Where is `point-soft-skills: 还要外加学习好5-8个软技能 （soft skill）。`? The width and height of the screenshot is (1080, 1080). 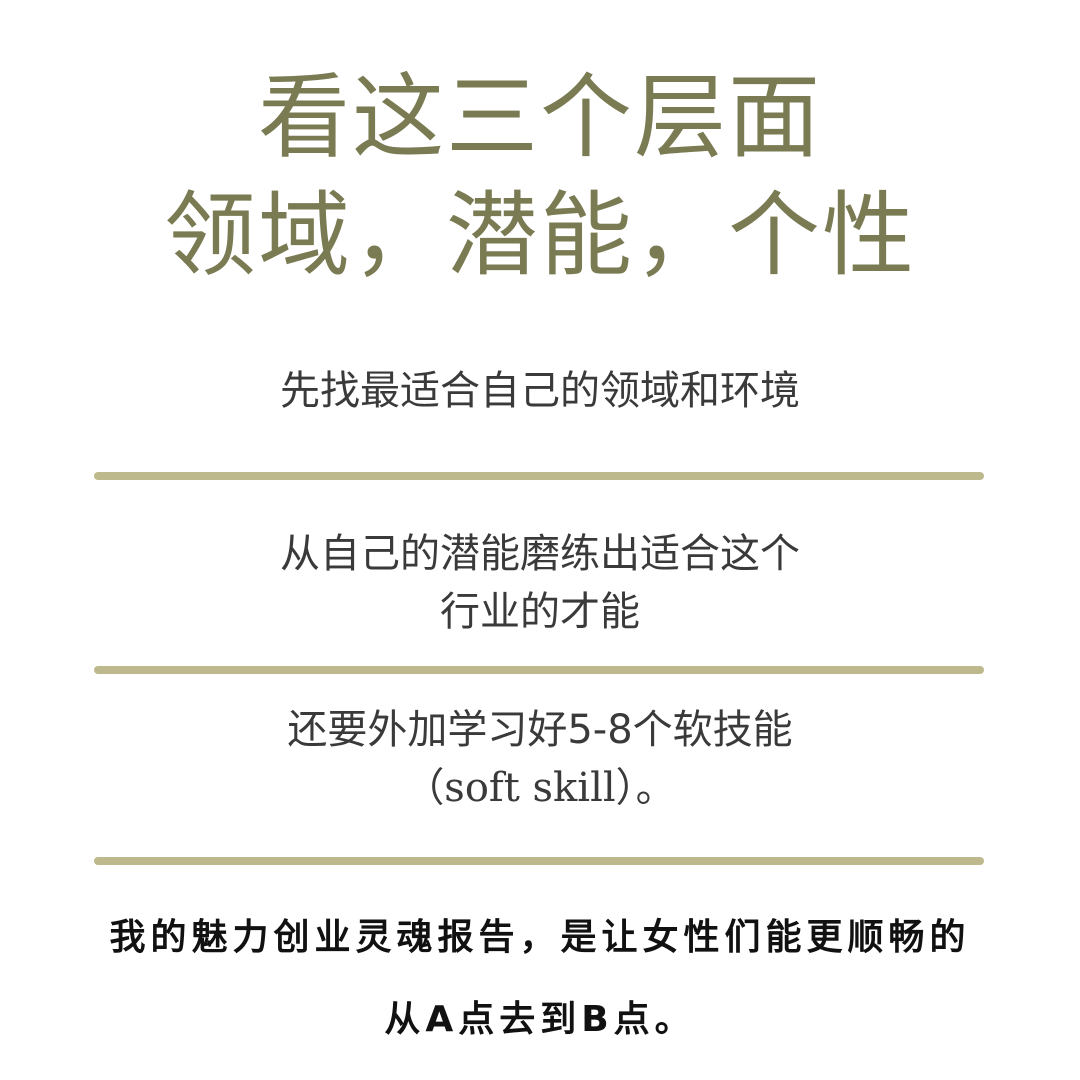
point-soft-skills: 还要外加学习好5-8个软技能 （soft skill）。 is located at coordinates (540, 759).